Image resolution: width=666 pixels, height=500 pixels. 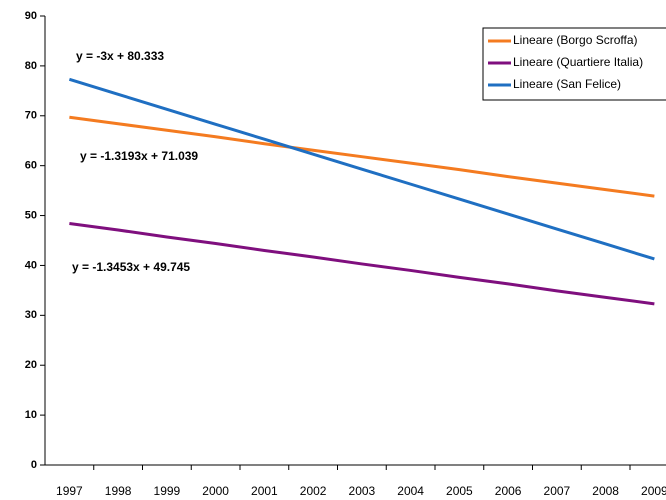 I want to click on x-tick-label: 2009, so click(x=653, y=491).